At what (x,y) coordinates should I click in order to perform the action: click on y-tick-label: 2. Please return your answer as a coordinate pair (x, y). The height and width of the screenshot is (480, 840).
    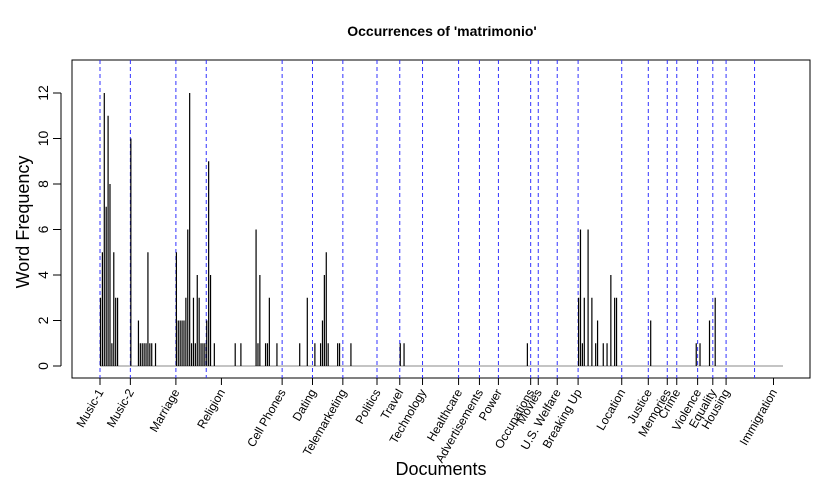
    Looking at the image, I should click on (43, 320).